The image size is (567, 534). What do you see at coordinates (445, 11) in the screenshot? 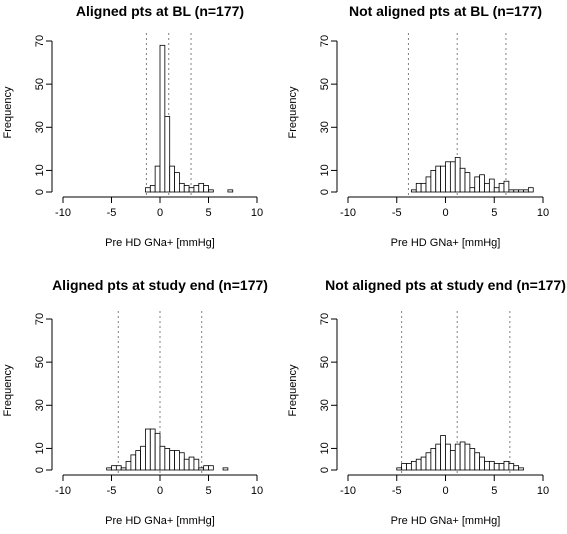
I see `panel-title: Not aligned pts at BL (n=177)` at bounding box center [445, 11].